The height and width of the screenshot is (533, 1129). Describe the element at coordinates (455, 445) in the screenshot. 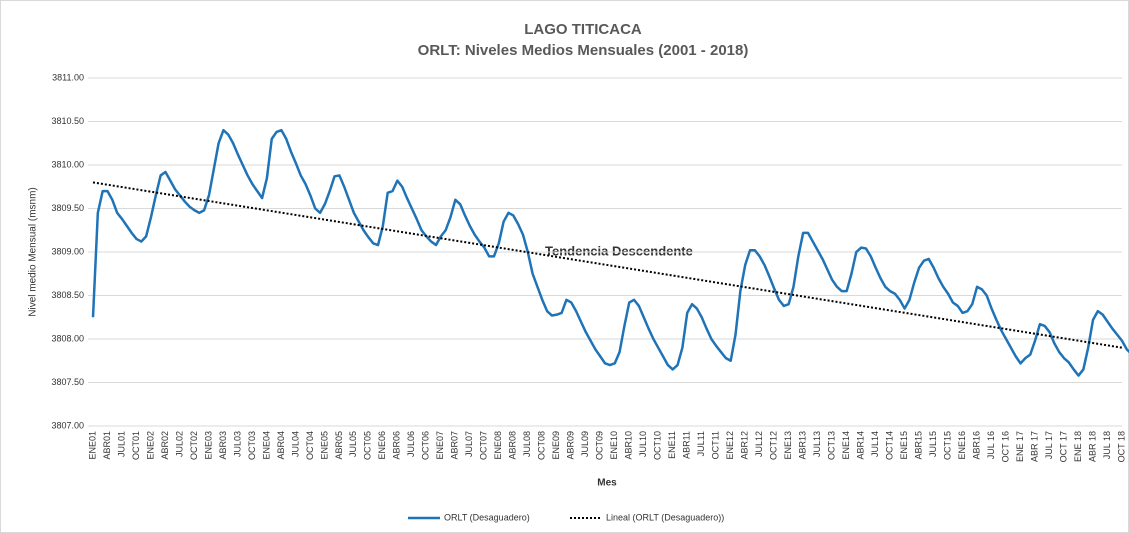

I see `x-tick-label: ABR07` at that location.